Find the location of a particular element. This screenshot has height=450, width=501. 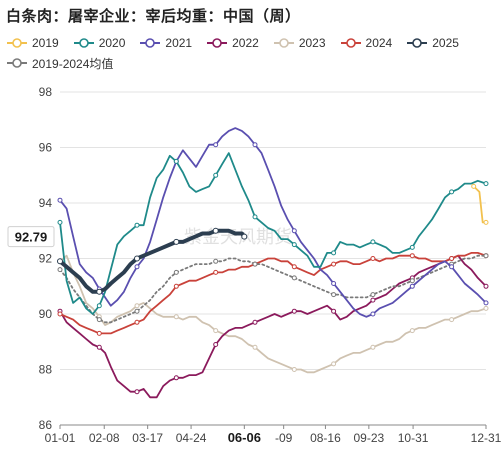

legend: 2019 2020 2021 2022 2023 2024 2025 2019-2024均值 is located at coordinates (253, 53).